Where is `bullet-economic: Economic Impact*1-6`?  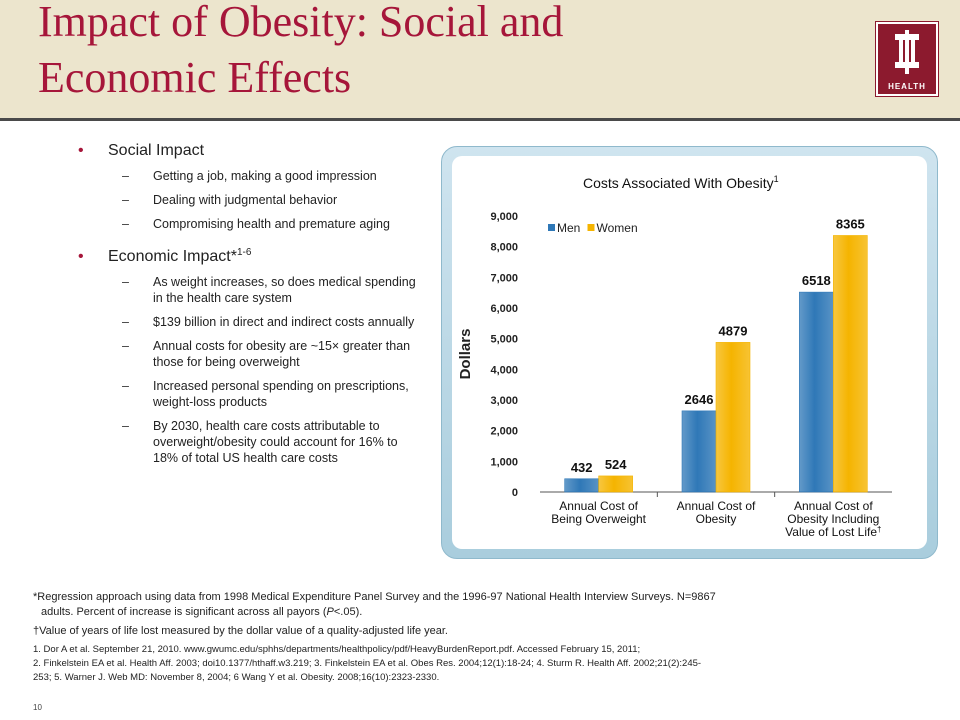 bullet-economic: Economic Impact*1-6 is located at coordinates (250, 257).